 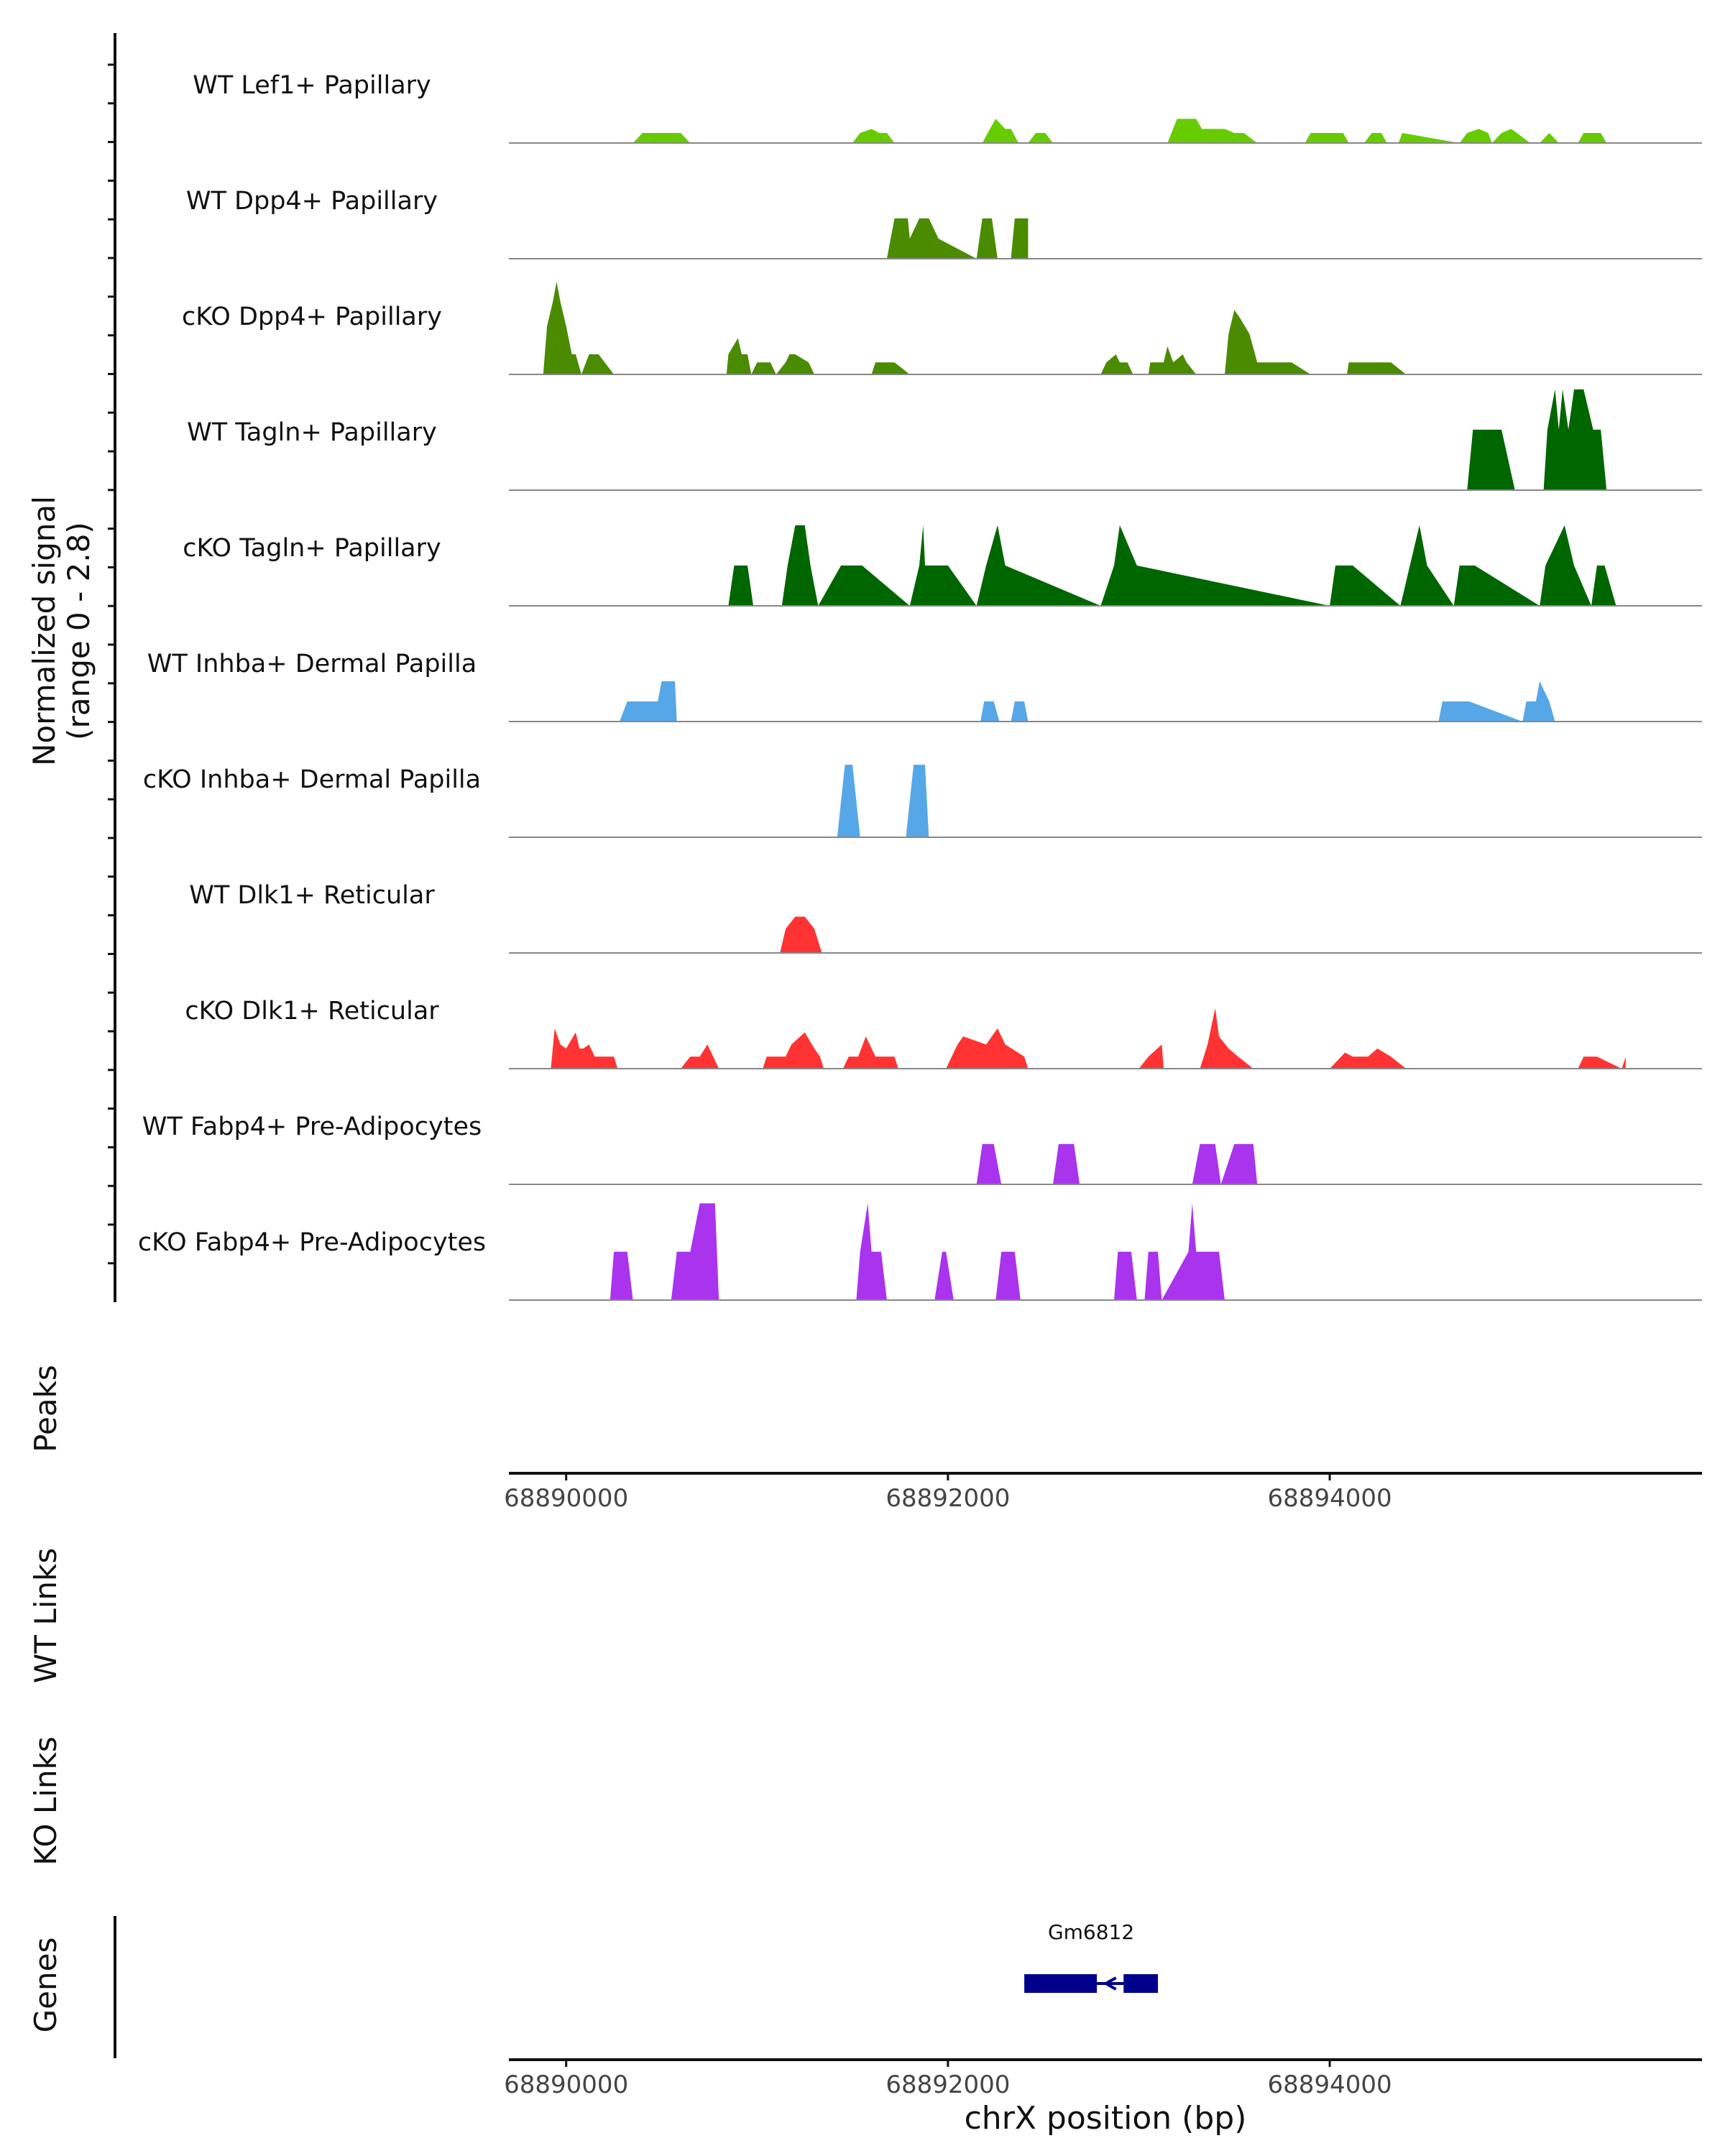 I want to click on wt-links-label: WT Links, so click(x=45, y=1615).